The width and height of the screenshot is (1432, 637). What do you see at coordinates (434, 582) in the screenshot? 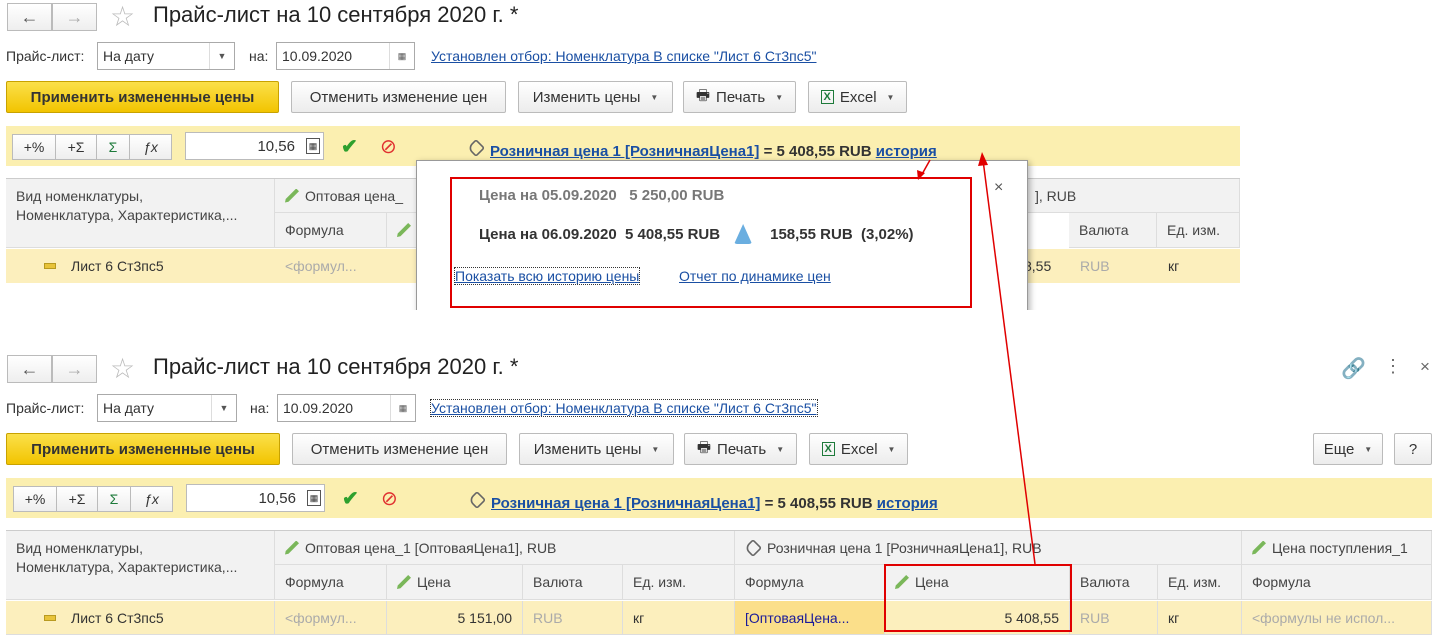
I see `header-label: Цена` at bounding box center [434, 582].